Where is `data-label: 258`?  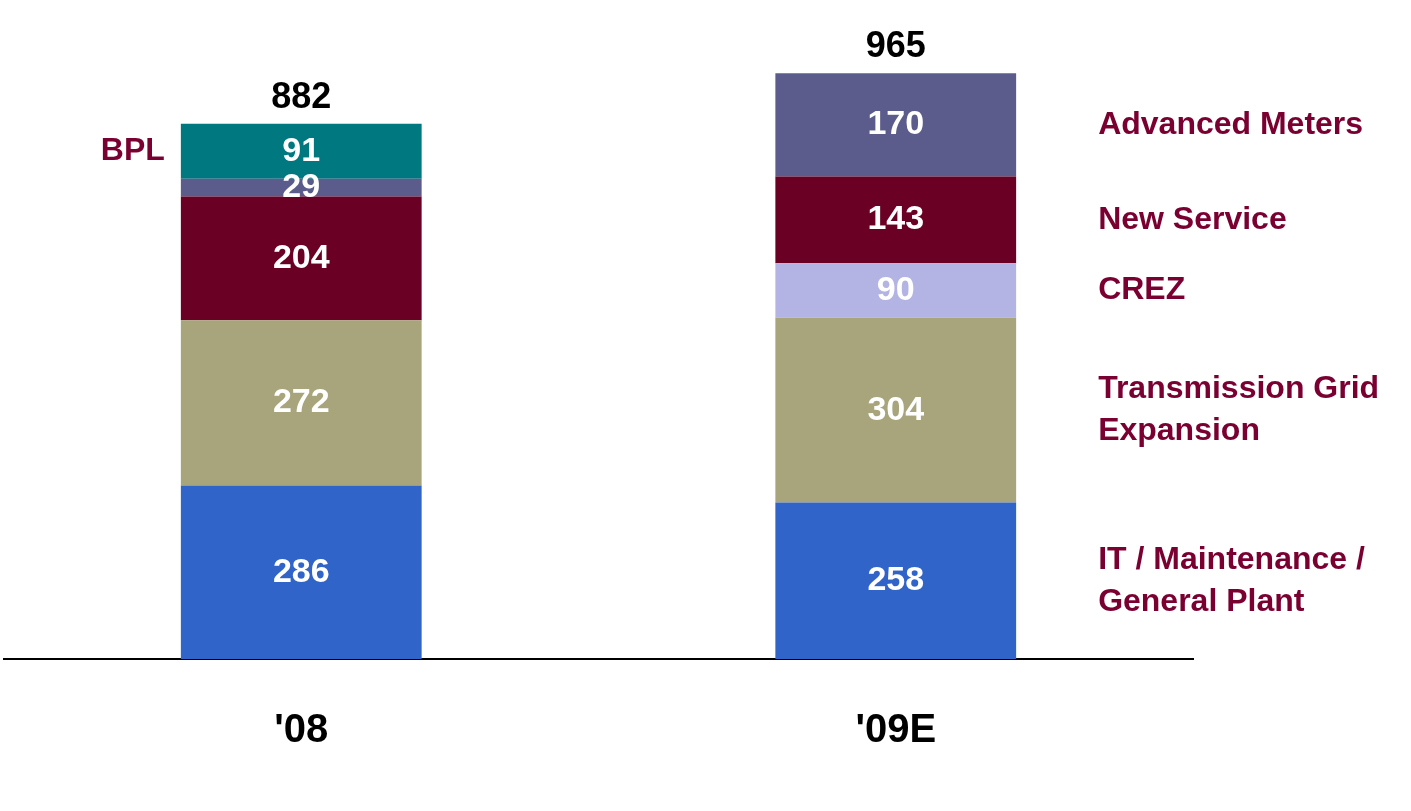
data-label: 258 is located at coordinates (896, 578).